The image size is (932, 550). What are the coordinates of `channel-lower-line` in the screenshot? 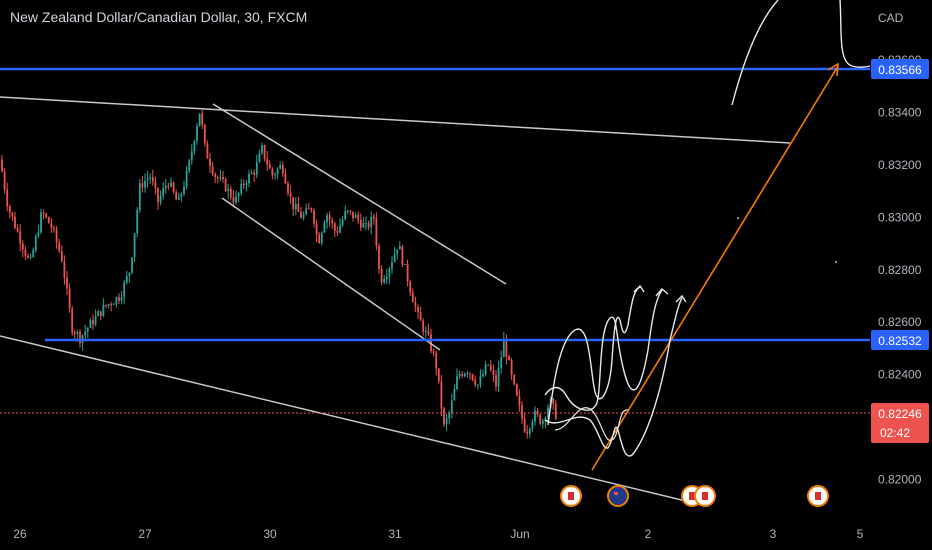 It's located at (331, 274).